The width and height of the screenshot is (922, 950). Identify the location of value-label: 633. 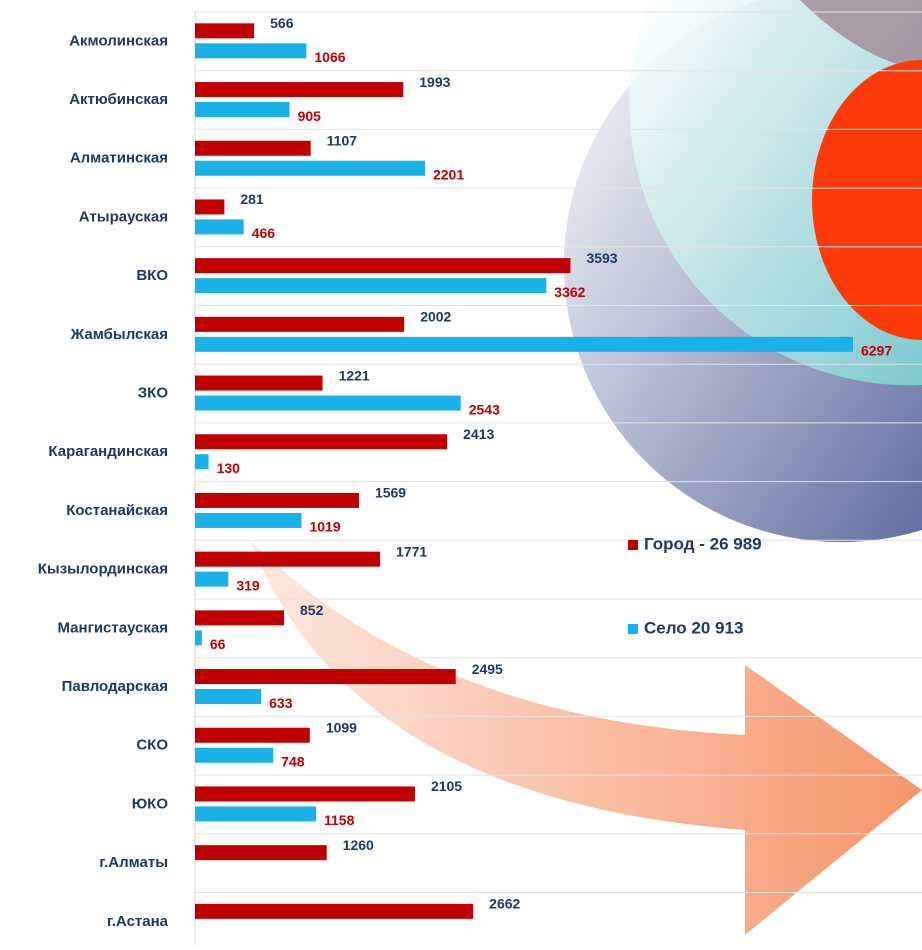
(281, 703).